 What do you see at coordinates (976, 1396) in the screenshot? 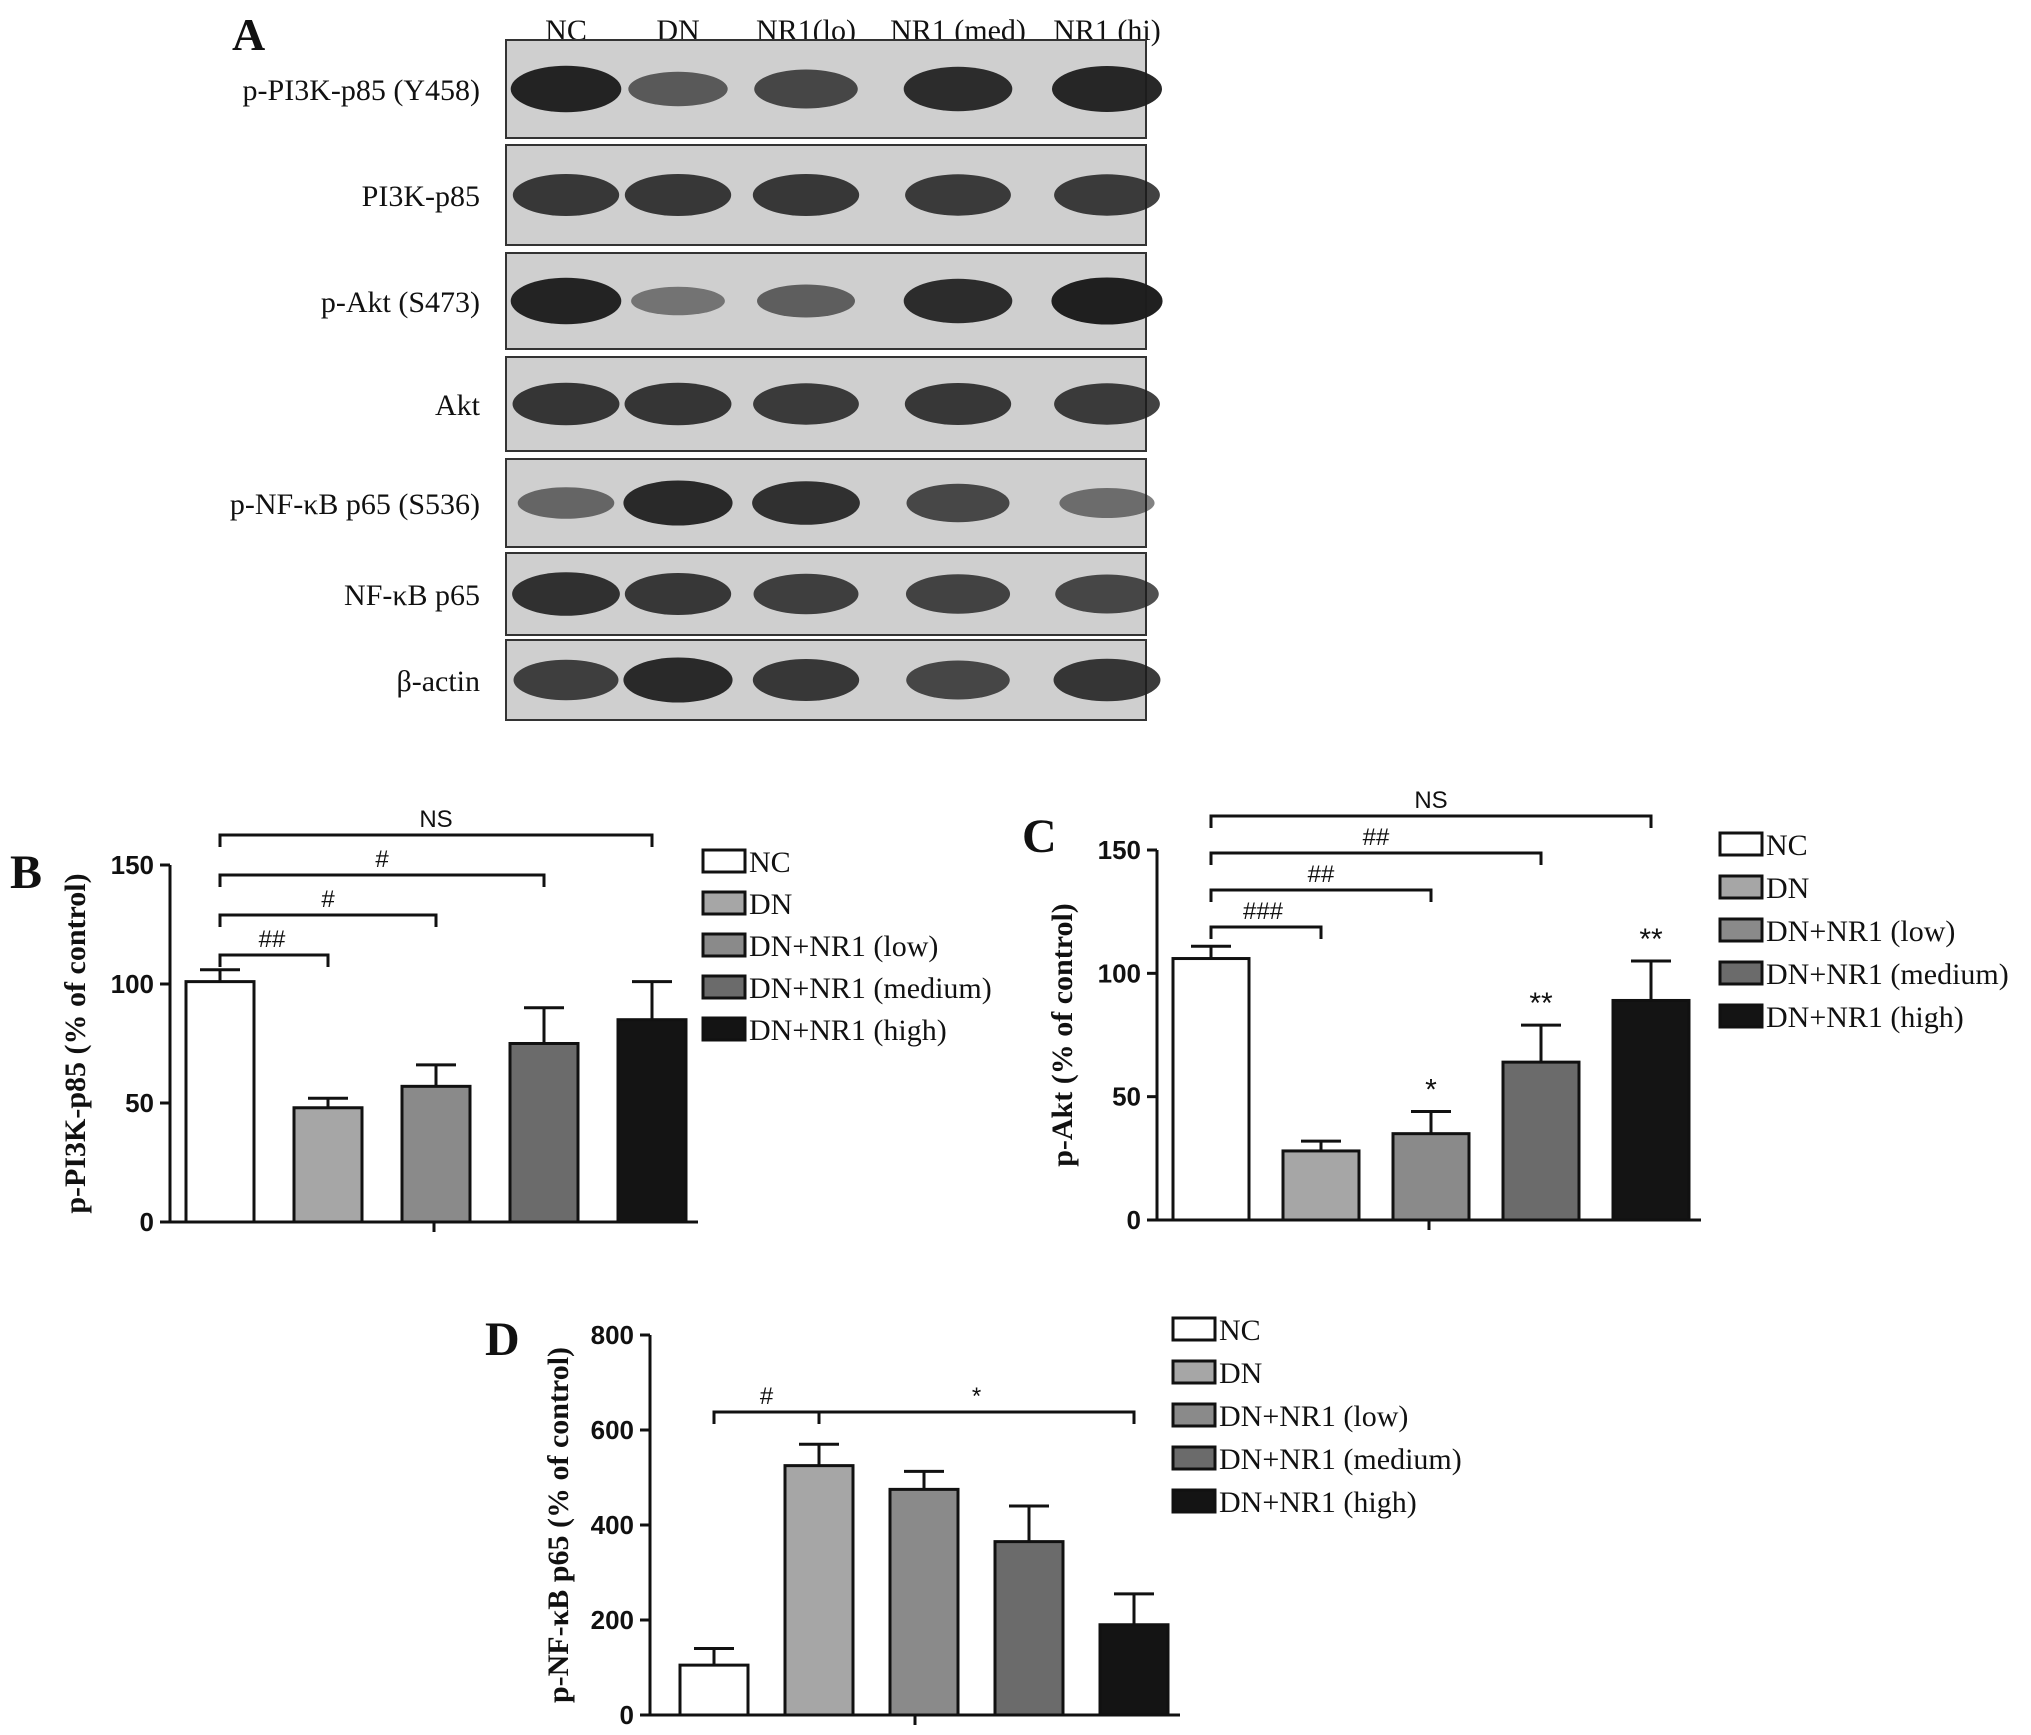
I see `significance-label: *` at bounding box center [976, 1396].